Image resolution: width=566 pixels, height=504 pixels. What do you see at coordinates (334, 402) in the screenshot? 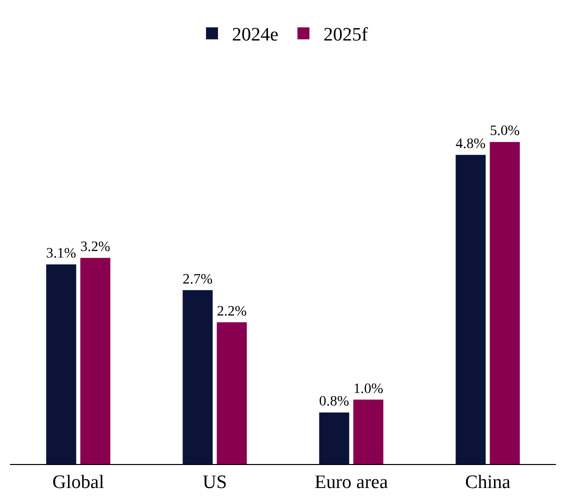
I see `data-label: 0.8%` at bounding box center [334, 402].